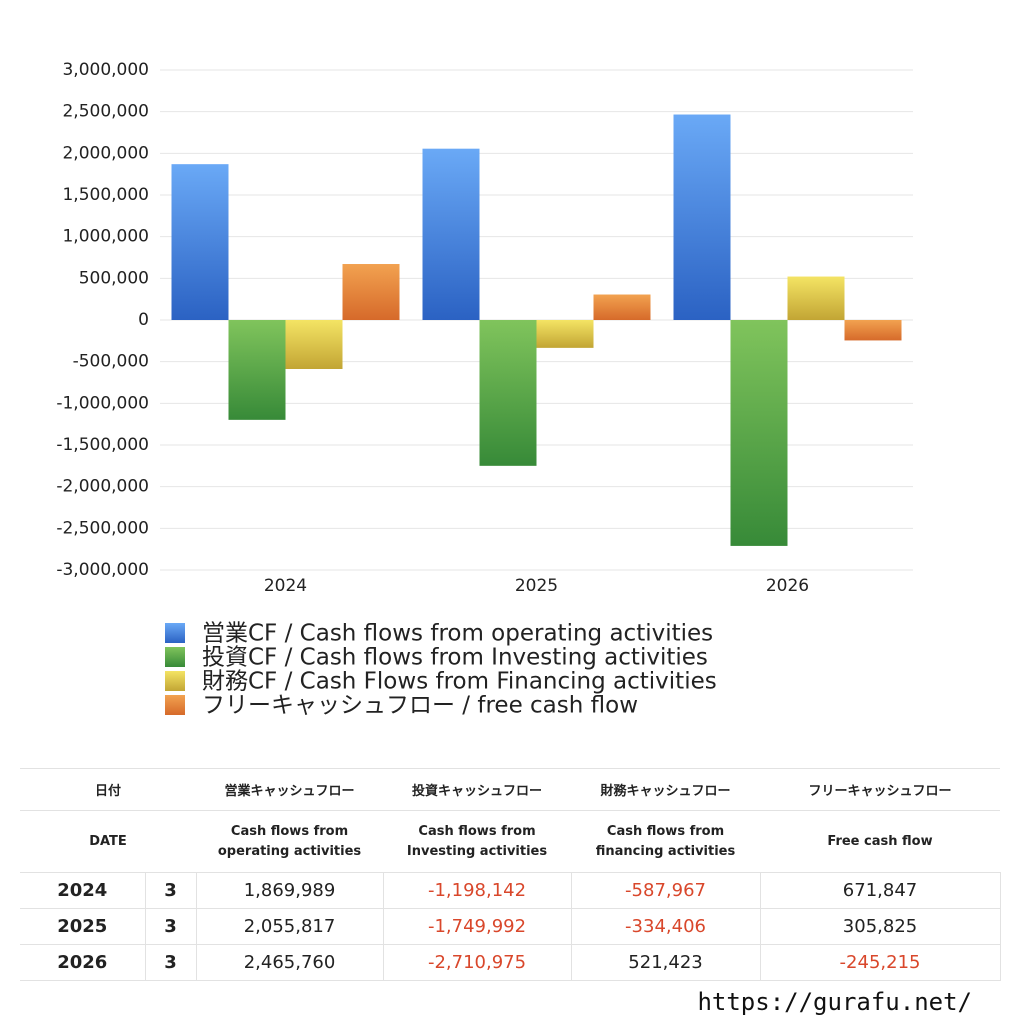 Image resolution: width=1024 pixels, height=1024 pixels. I want to click on site-url: https://gurafu.net/, so click(834, 1002).